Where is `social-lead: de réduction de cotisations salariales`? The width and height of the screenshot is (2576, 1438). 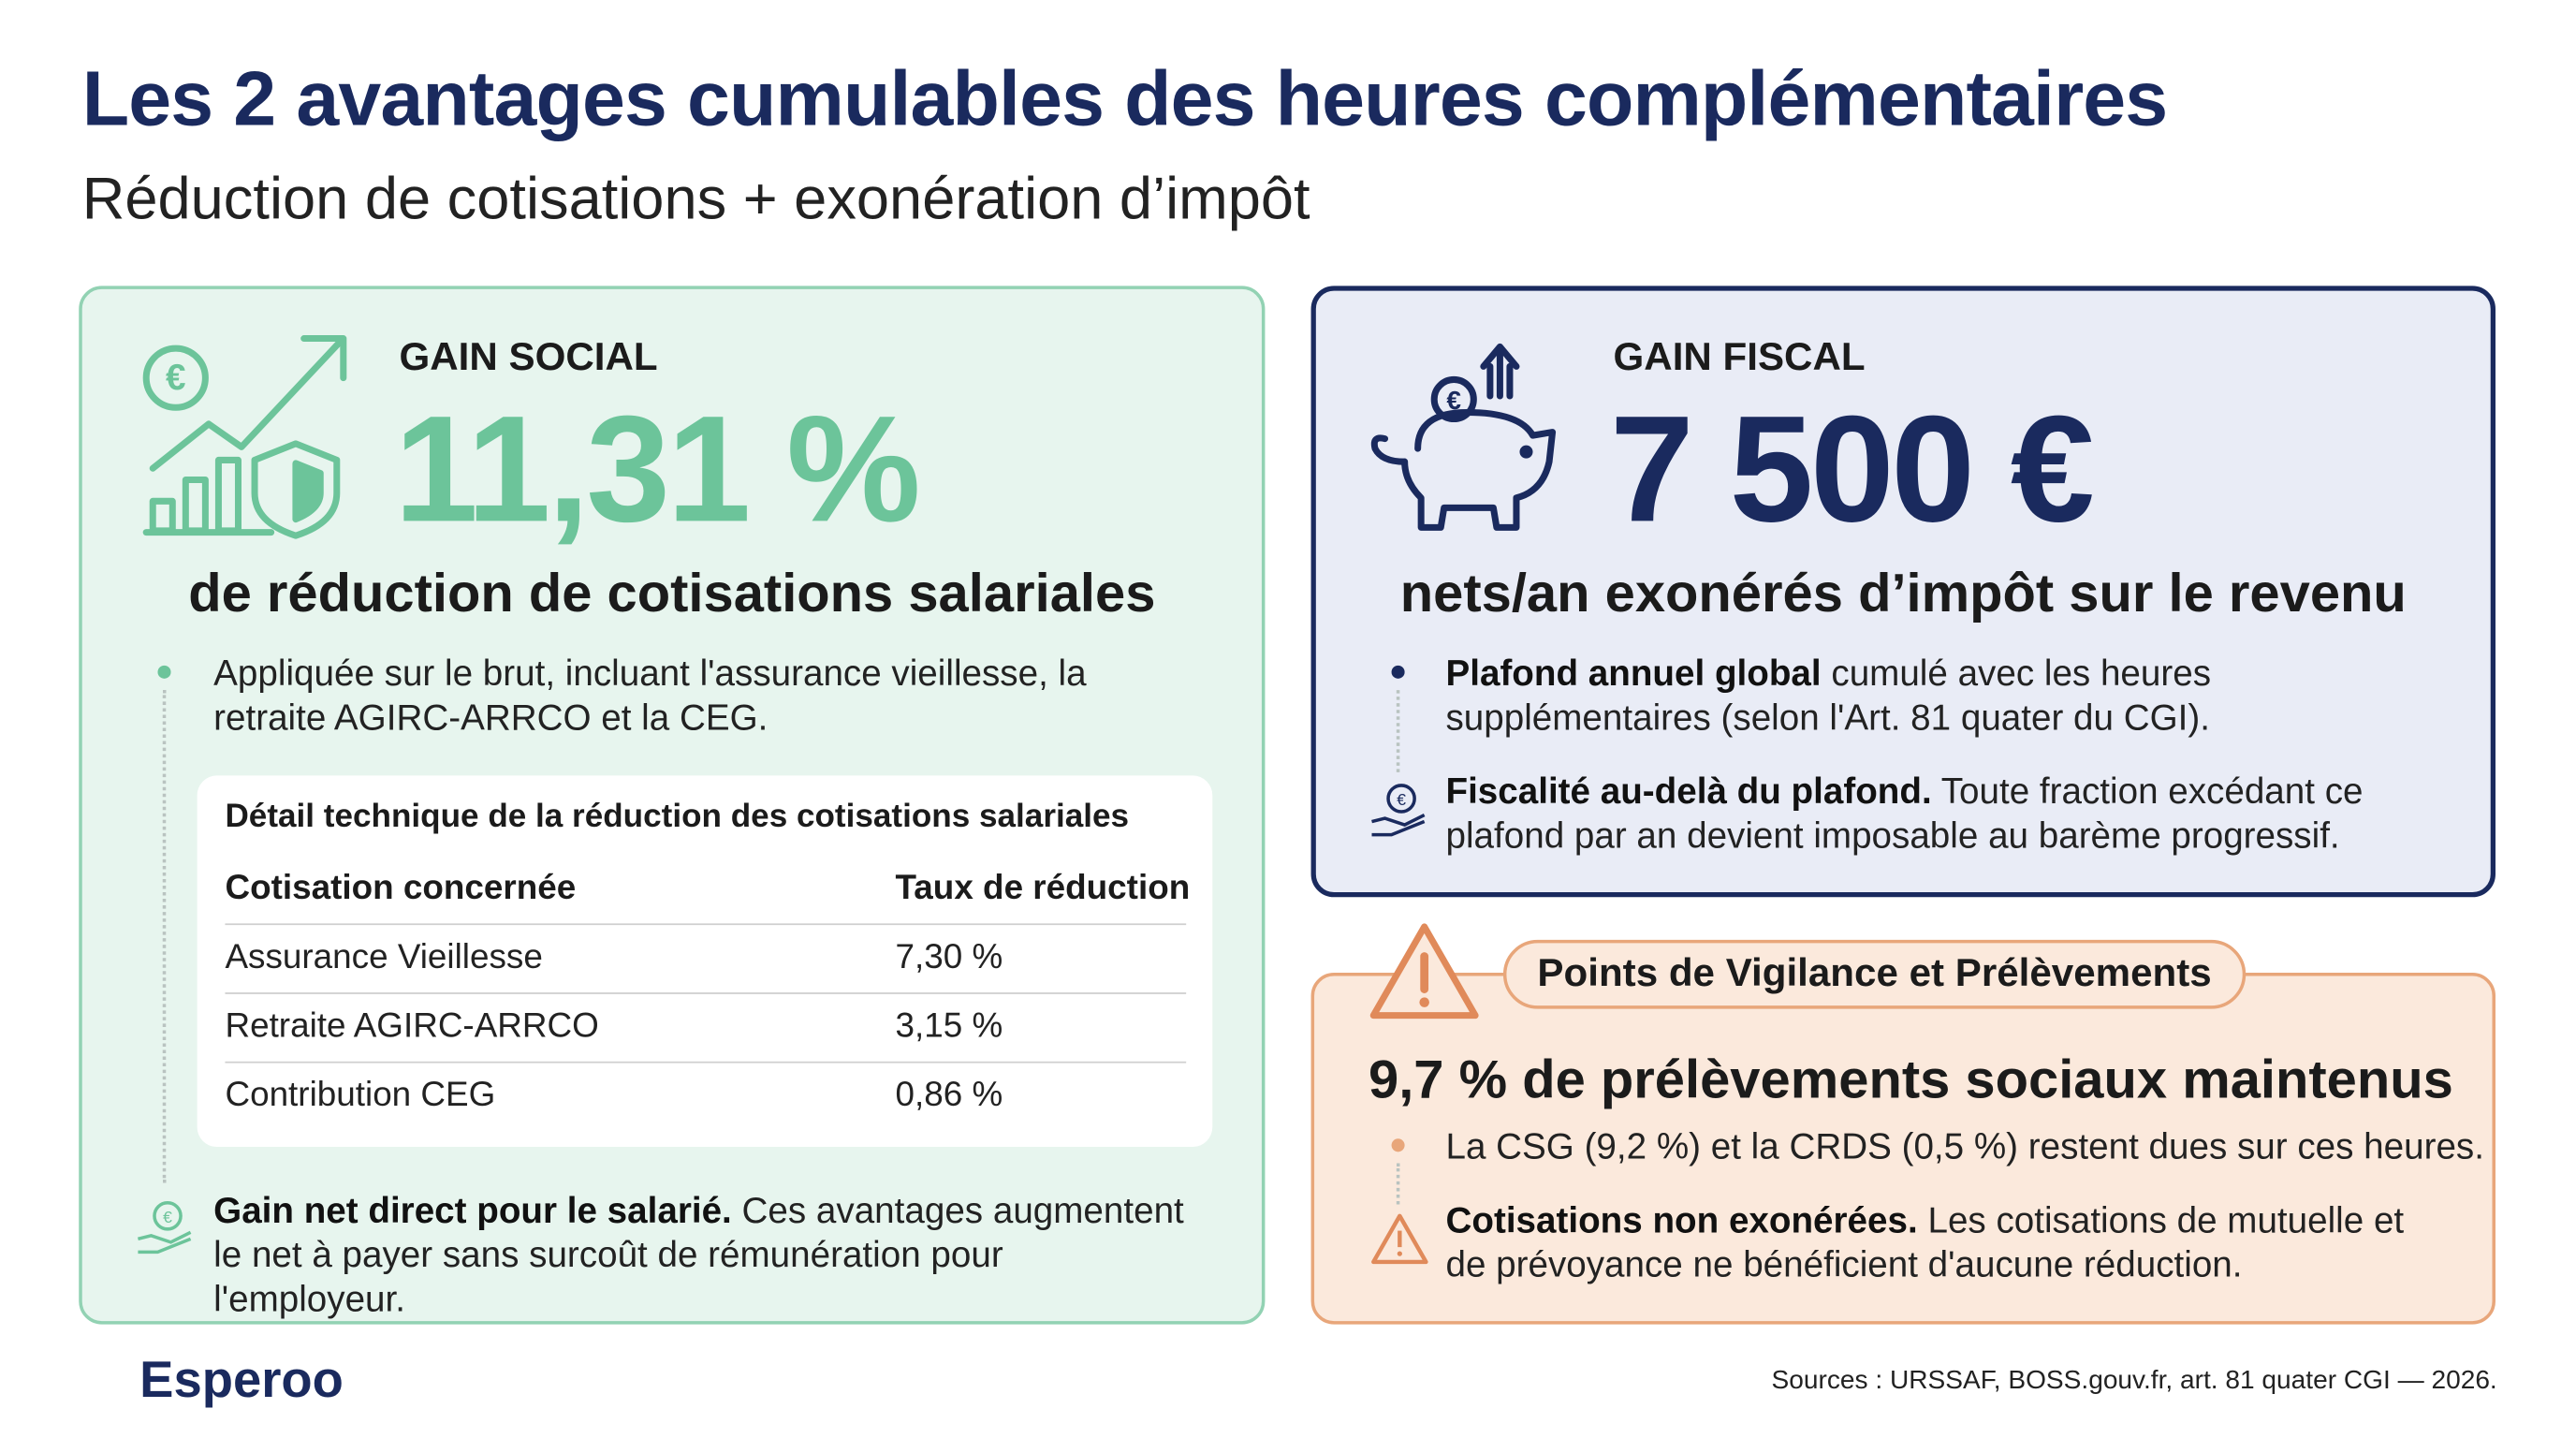
social-lead: de réduction de cotisations salariales is located at coordinates (672, 593).